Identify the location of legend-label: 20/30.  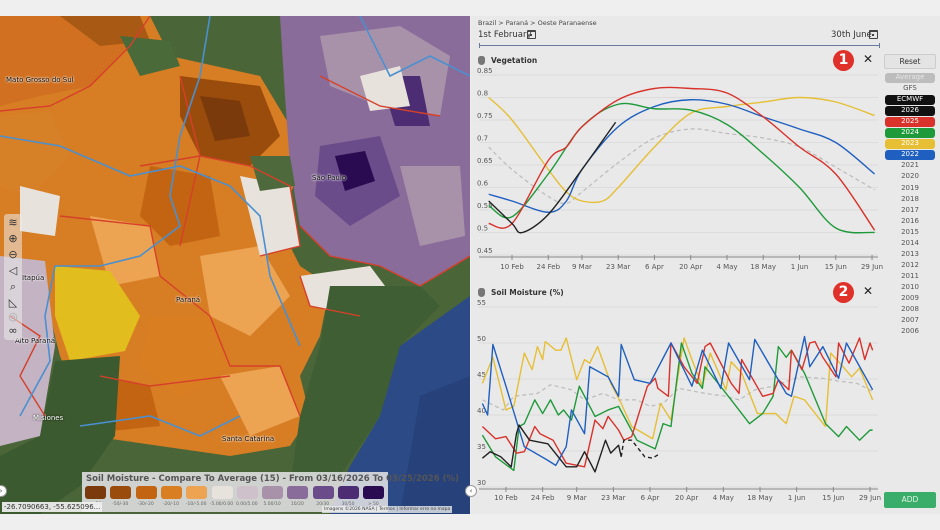
(323, 504).